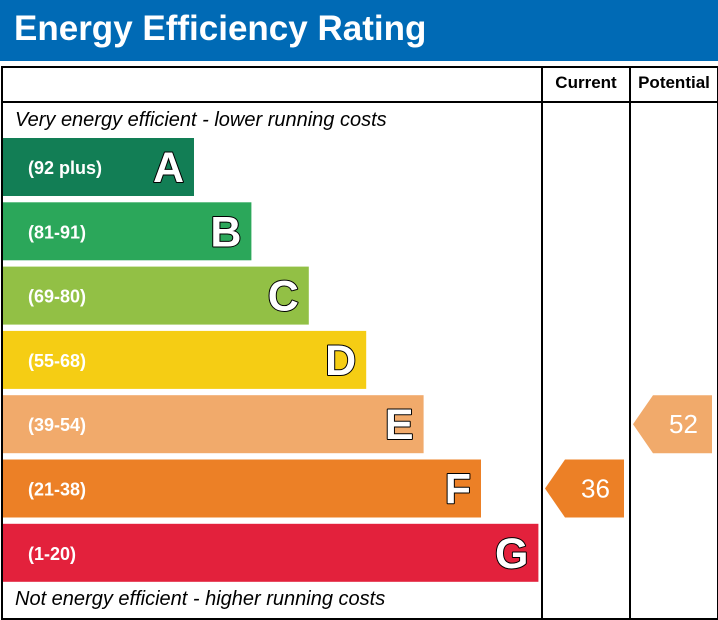 This screenshot has height=620, width=718. Describe the element at coordinates (127, 231) in the screenshot. I see `band-b-bar` at that location.